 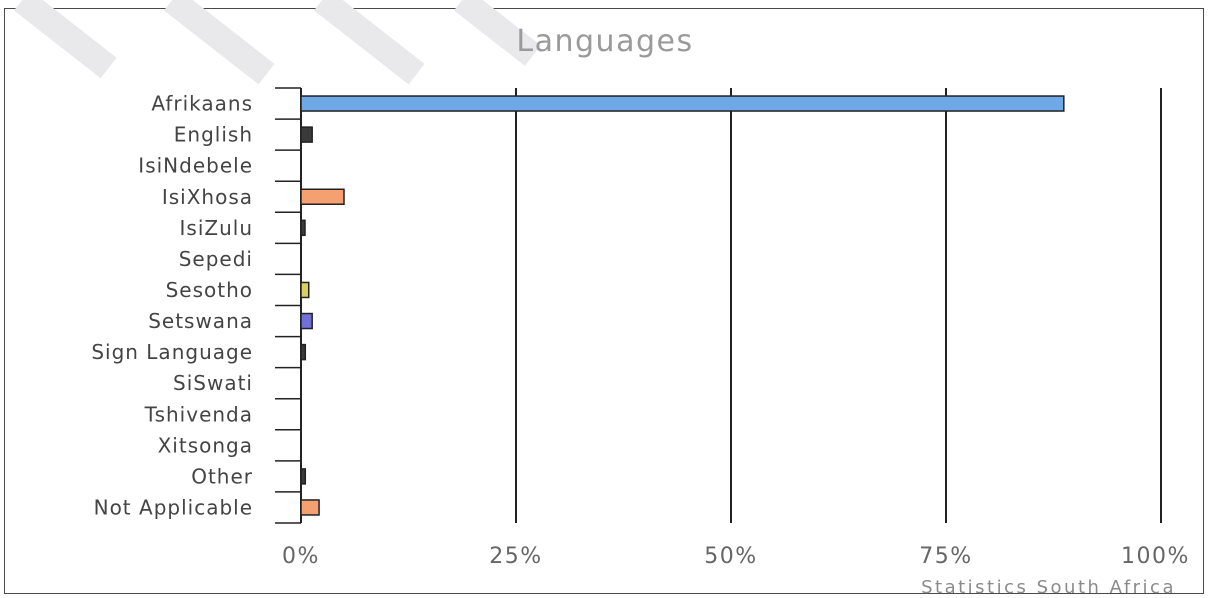 I want to click on category-label: IsiXhosa, so click(x=207, y=197).